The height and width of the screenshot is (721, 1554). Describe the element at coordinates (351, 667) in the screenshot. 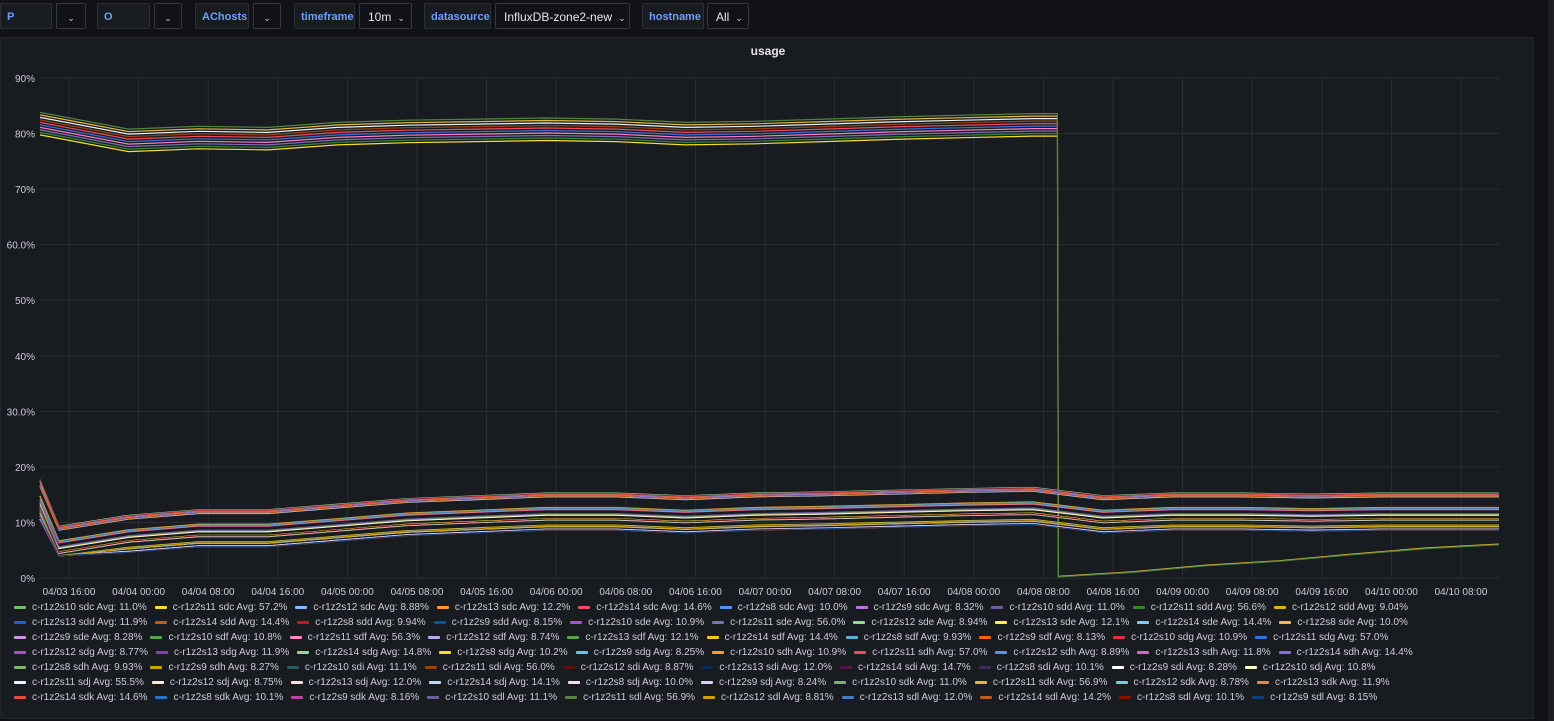

I see `legend-item: c-r1z2s10 sdi Avg: 11.1%` at that location.